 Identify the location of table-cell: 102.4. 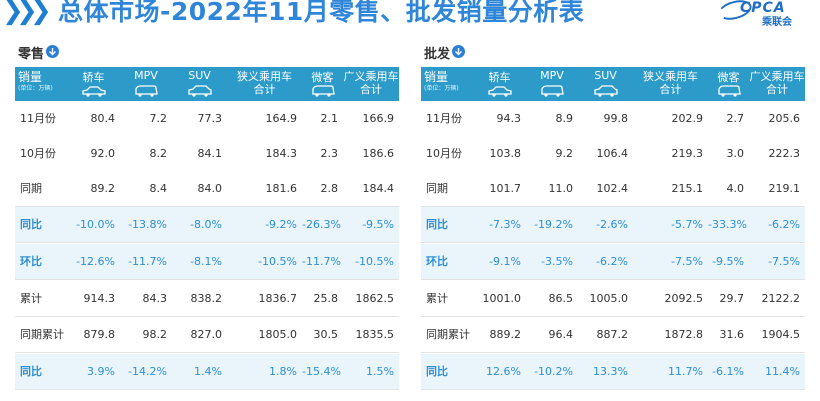
(612, 188).